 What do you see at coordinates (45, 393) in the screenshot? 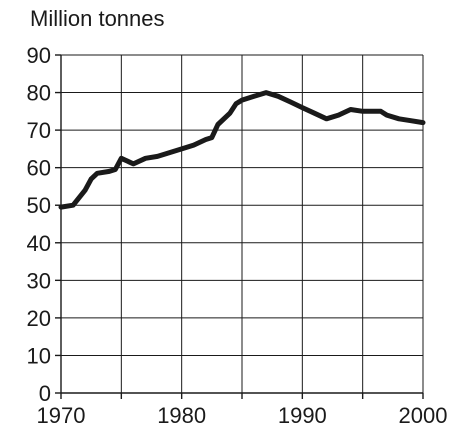
I see `y-tick-label-0: 0` at bounding box center [45, 393].